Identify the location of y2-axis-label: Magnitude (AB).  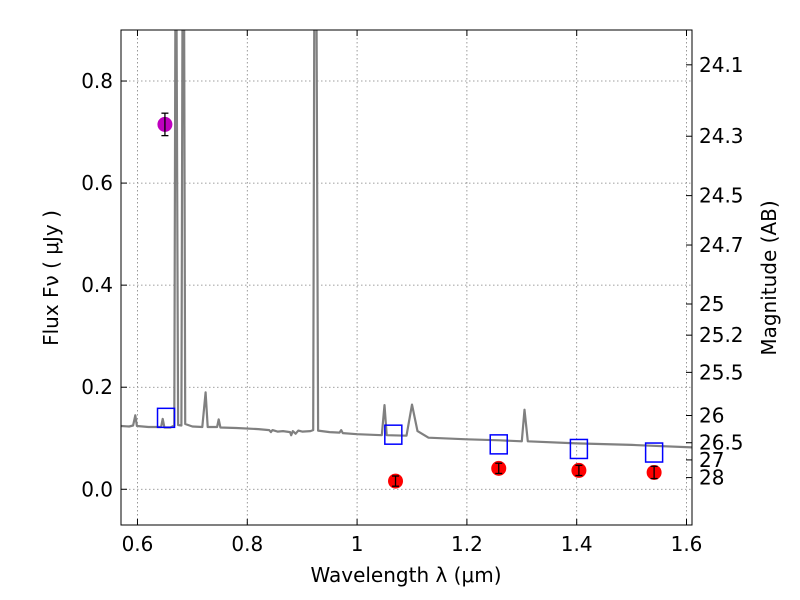
(769, 277).